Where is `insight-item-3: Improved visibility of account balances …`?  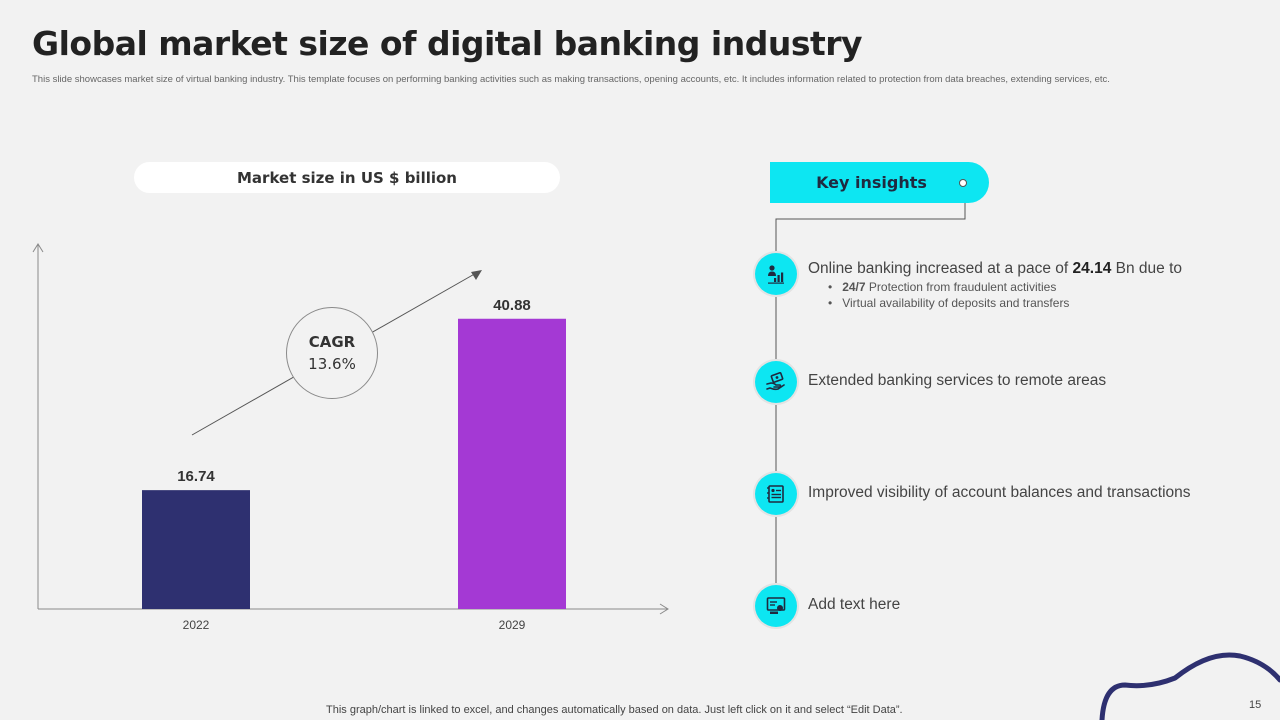 insight-item-3: Improved visibility of account balances … is located at coordinates (999, 492).